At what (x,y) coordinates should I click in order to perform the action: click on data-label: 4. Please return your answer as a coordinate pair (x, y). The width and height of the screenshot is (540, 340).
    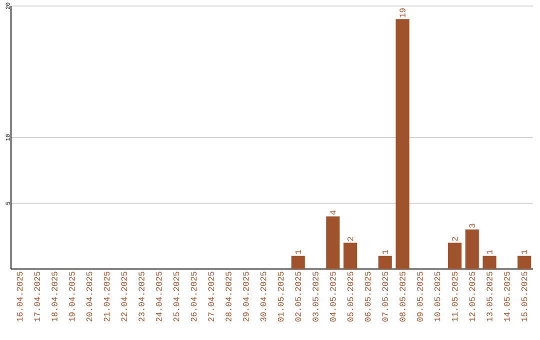
    Looking at the image, I should click on (333, 212).